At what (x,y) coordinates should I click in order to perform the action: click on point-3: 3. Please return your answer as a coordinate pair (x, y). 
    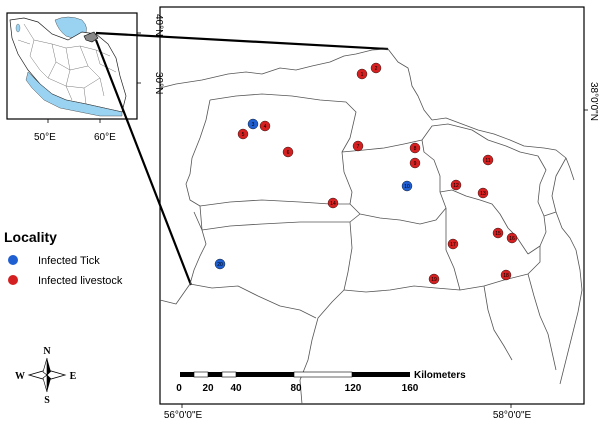
    Looking at the image, I should click on (253, 124).